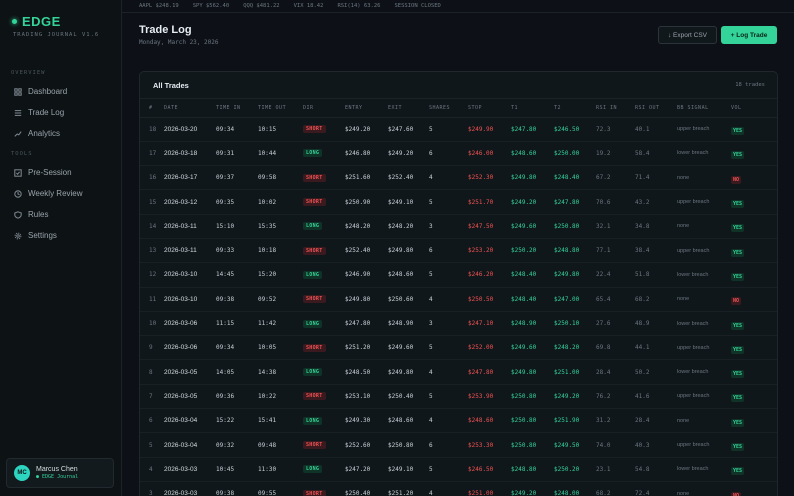 Image resolution: width=794 pixels, height=496 pixels. I want to click on checkbox-icon, so click(18, 172).